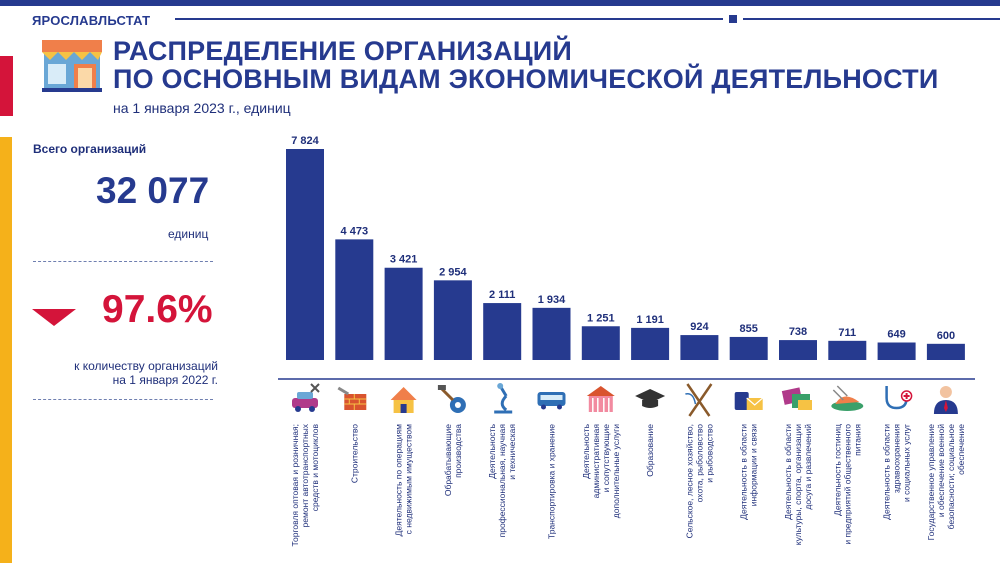 The image size is (1000, 563). What do you see at coordinates (449, 19) in the screenshot?
I see `header-line` at bounding box center [449, 19].